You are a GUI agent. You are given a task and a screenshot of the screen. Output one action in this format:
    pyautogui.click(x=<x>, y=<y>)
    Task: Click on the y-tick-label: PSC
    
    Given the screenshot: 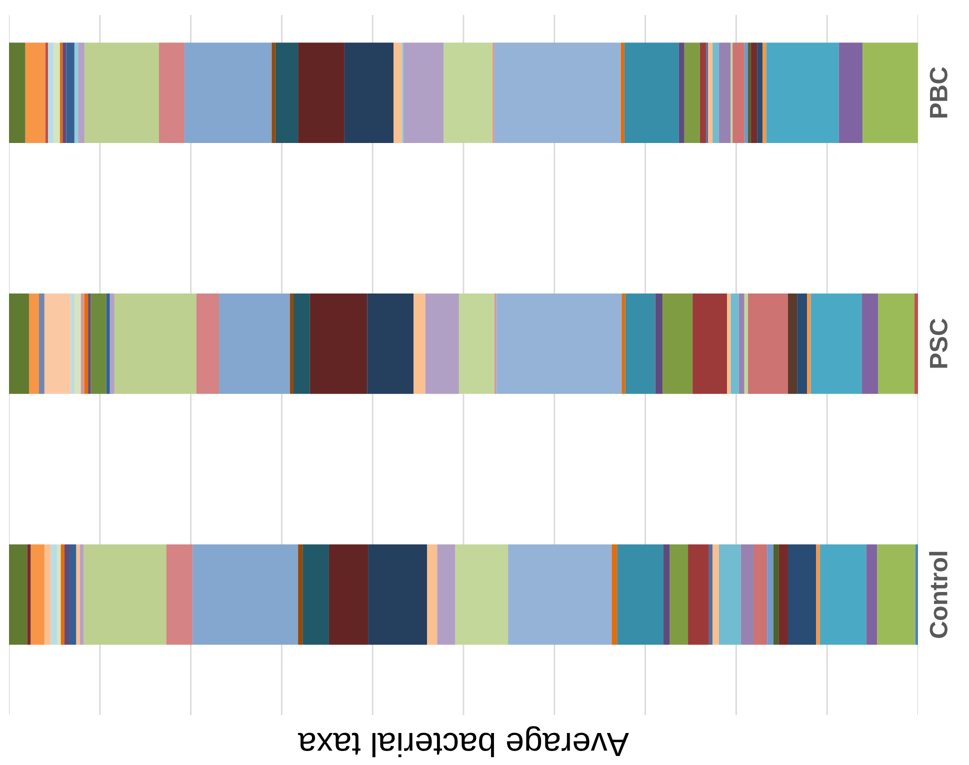 What is the action you would take?
    pyautogui.click(x=939, y=343)
    